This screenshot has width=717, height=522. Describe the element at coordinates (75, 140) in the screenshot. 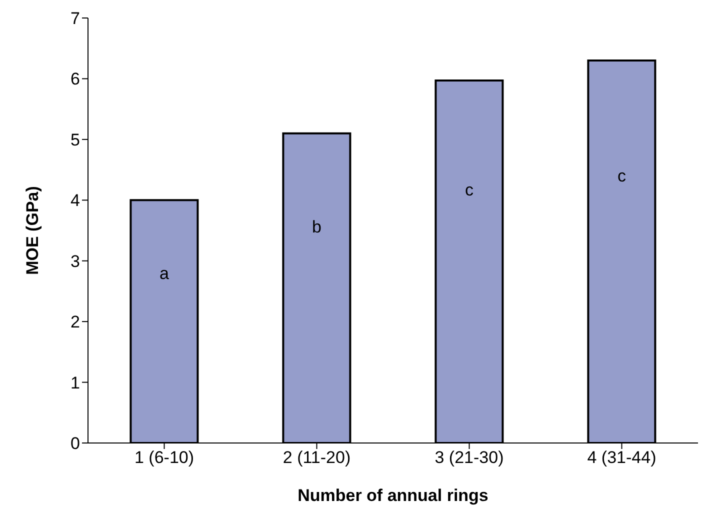

I see `y-tick-label: 5` at that location.